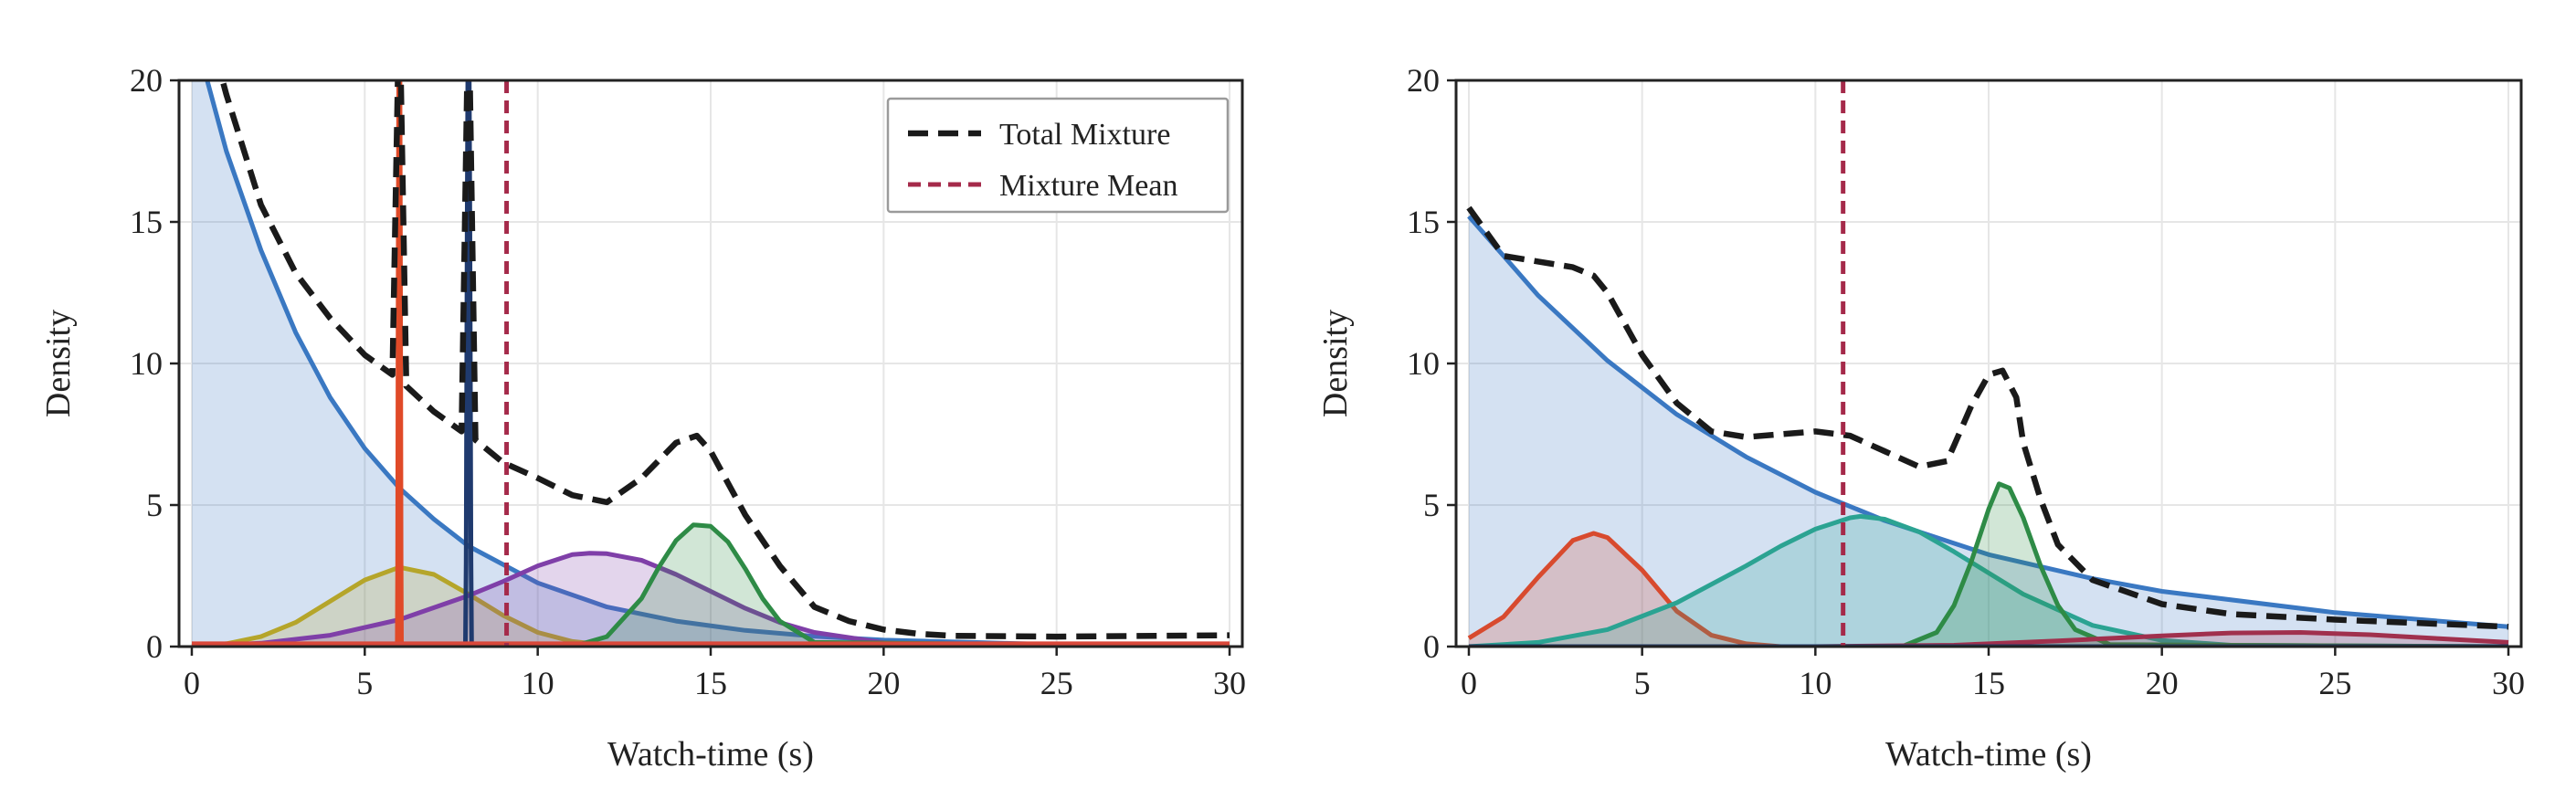 Image resolution: width=2576 pixels, height=800 pixels. What do you see at coordinates (1088, 186) in the screenshot?
I see `legend-label-2: Mixture Mean` at bounding box center [1088, 186].